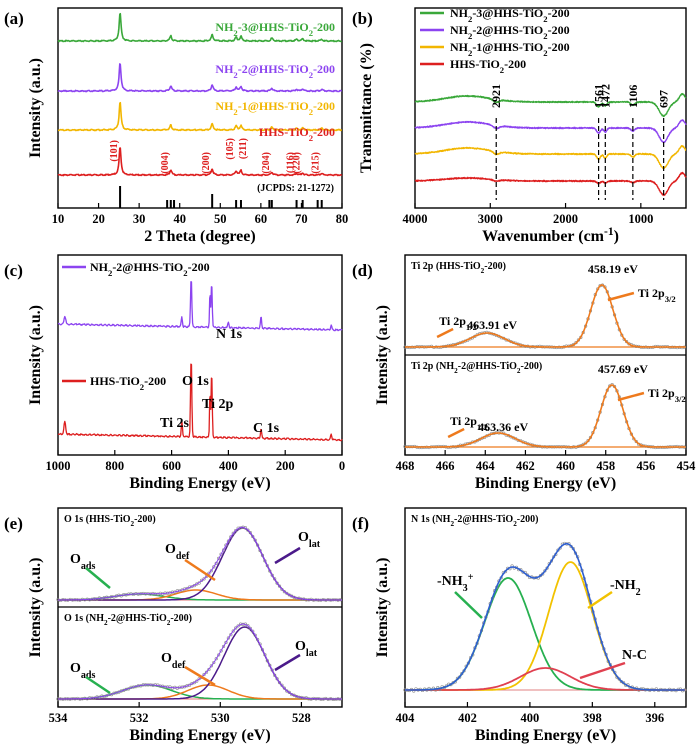 The image size is (700, 753). I want to click on series-label: HHS-TiO2-200, so click(297, 134).